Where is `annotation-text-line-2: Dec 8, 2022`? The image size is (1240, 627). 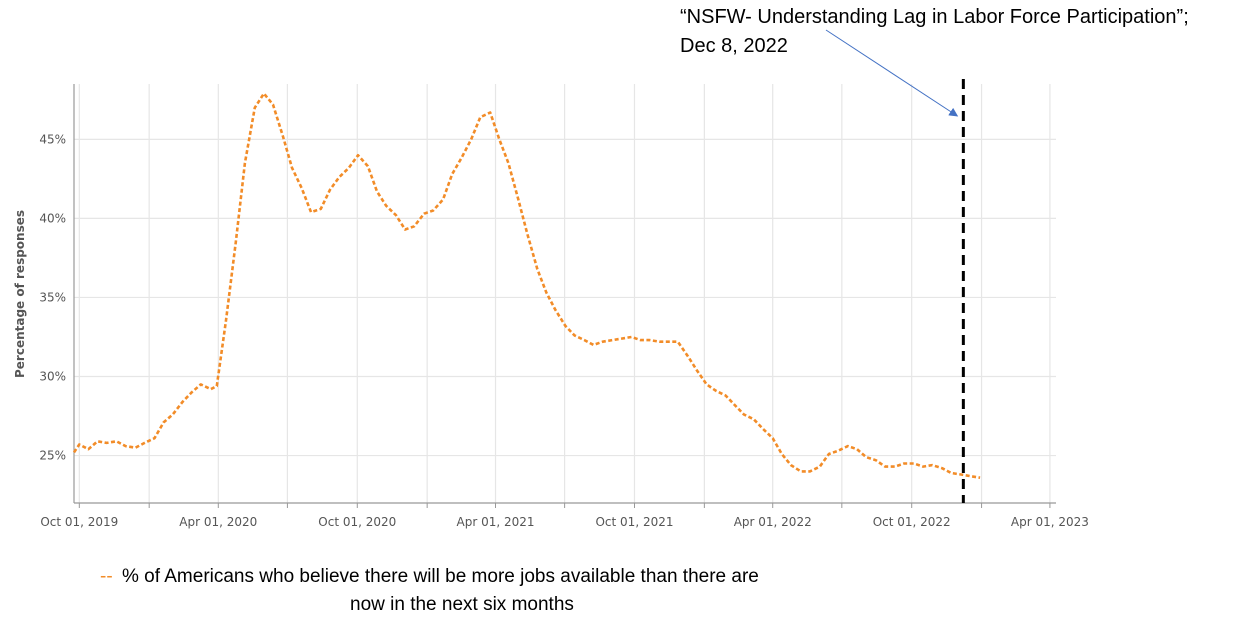
annotation-text-line-2: Dec 8, 2022 is located at coordinates (734, 46).